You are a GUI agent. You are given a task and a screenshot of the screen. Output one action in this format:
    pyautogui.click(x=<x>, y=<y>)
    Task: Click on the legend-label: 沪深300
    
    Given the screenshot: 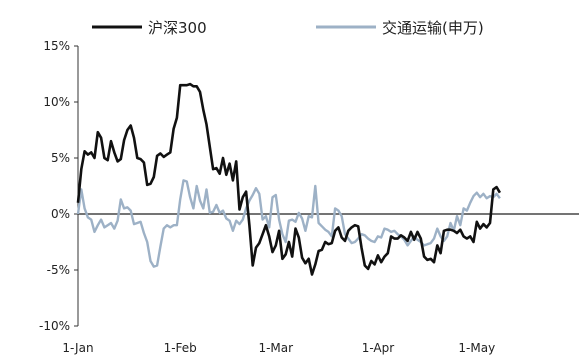 What is the action you would take?
    pyautogui.click(x=177, y=28)
    